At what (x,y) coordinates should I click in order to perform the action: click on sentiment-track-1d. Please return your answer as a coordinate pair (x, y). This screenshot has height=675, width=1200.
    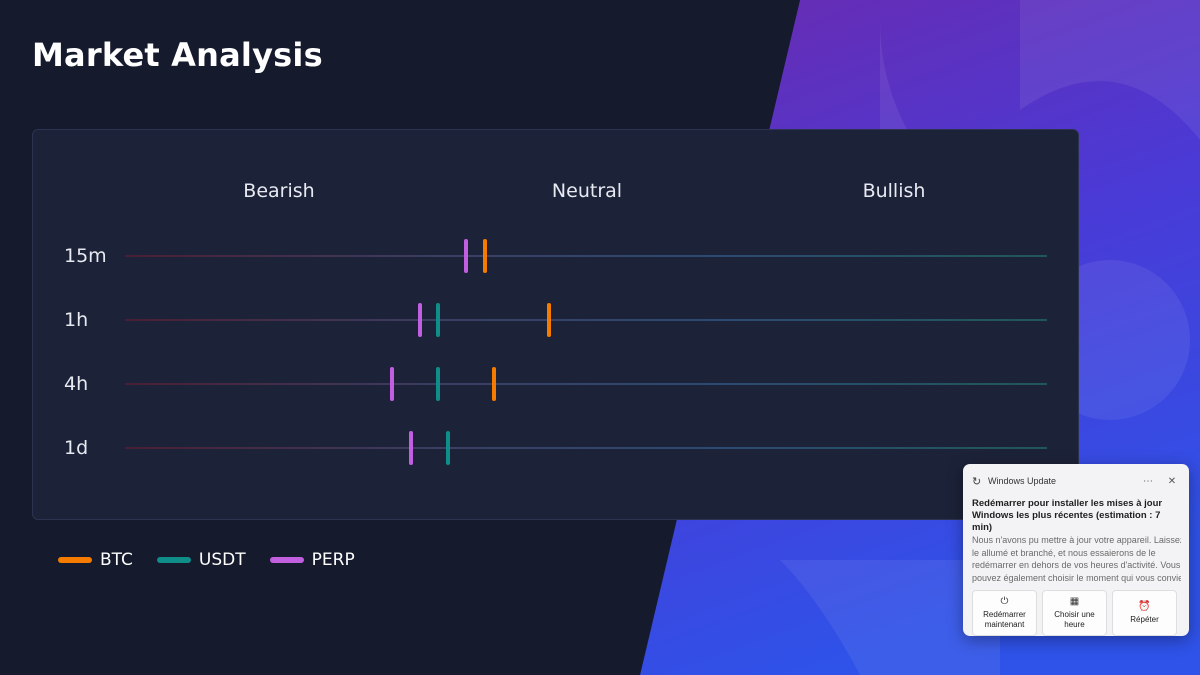
    Looking at the image, I should click on (586, 448).